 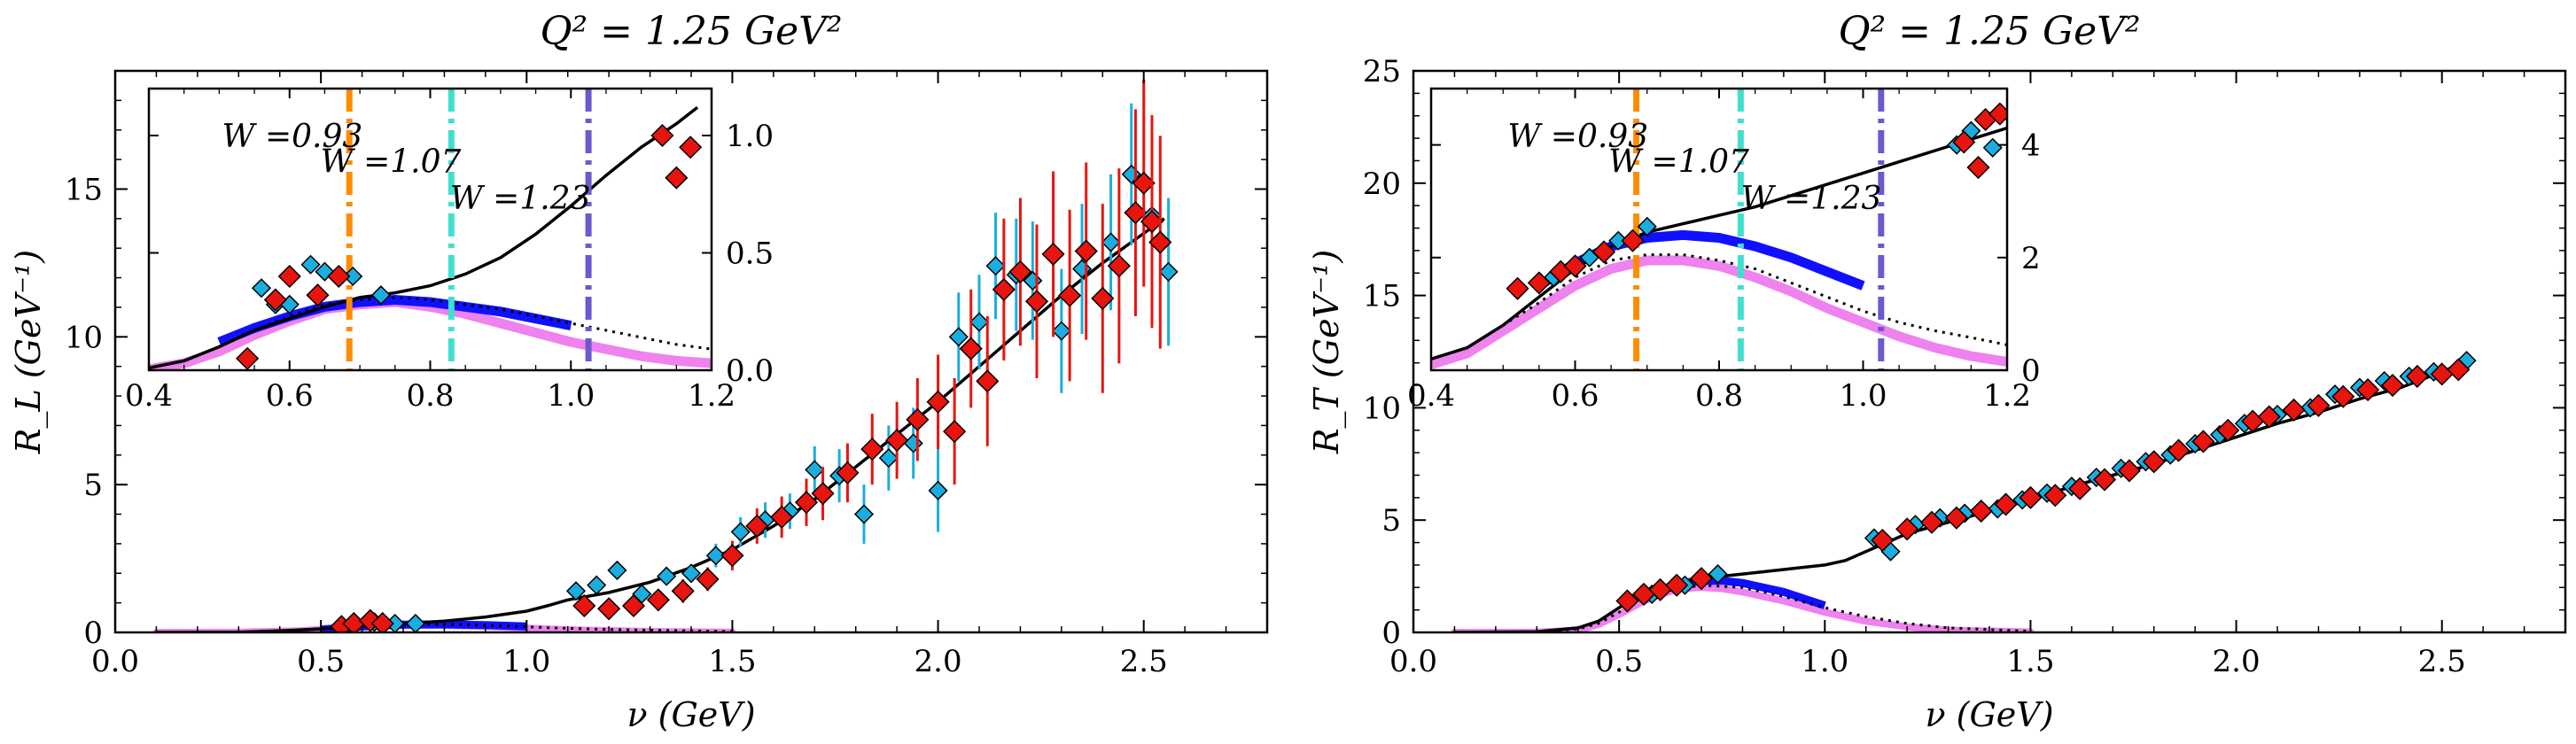 I want to click on inset-cyan-data-point, so click(x=311, y=265).